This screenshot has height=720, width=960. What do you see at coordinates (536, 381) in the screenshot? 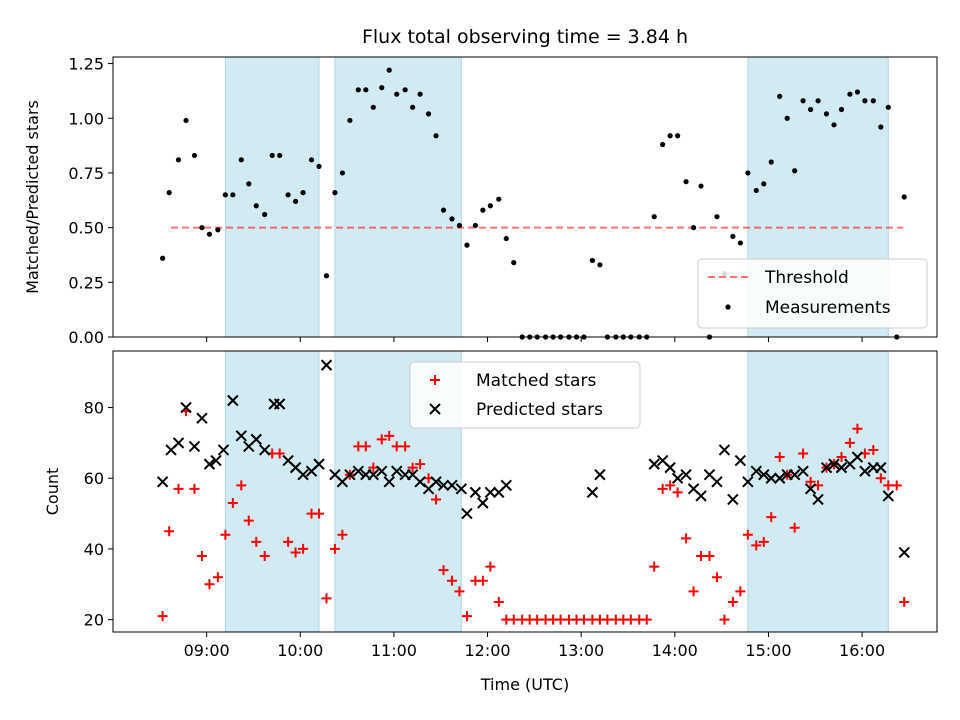
I see `matched-stars-legend-label: Matched stars` at bounding box center [536, 381].